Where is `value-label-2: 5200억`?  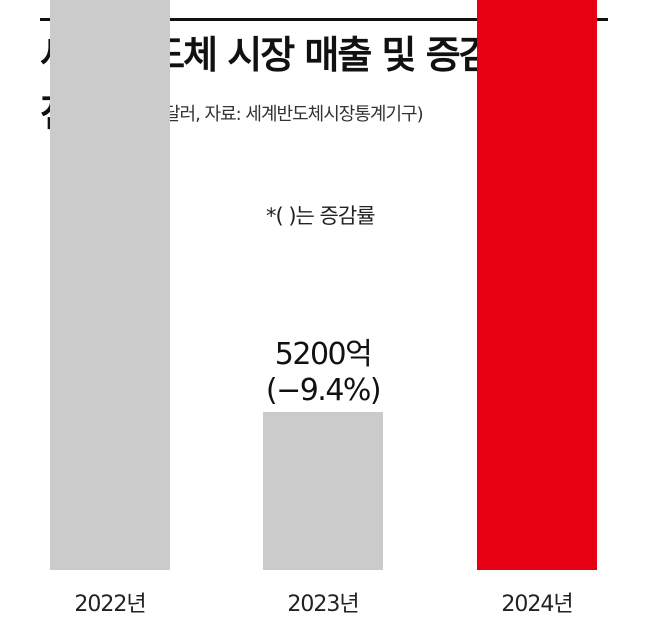
value-label-2: 5200억 is located at coordinates (323, 354).